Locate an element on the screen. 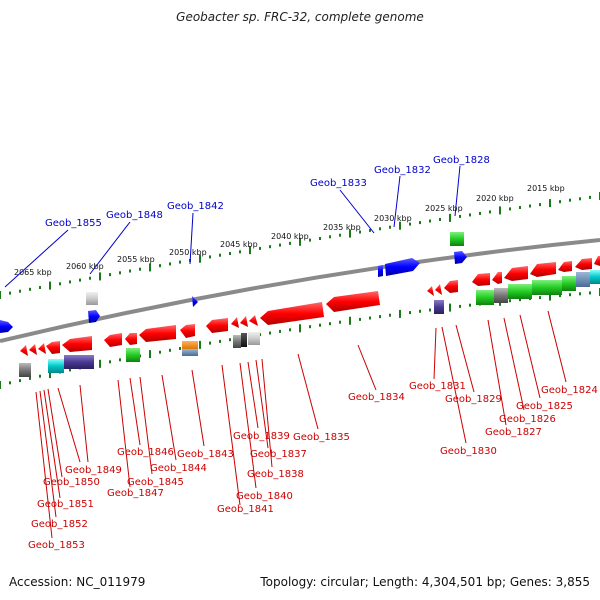 The width and height of the screenshot is (600, 600). gene-label: Geob_1850 is located at coordinates (71, 482).